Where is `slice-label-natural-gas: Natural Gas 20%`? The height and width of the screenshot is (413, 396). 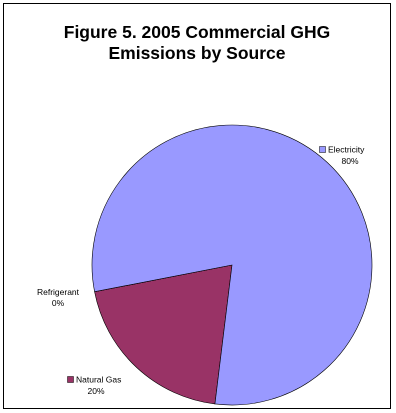 slice-label-natural-gas: Natural Gas 20% is located at coordinates (94, 385).